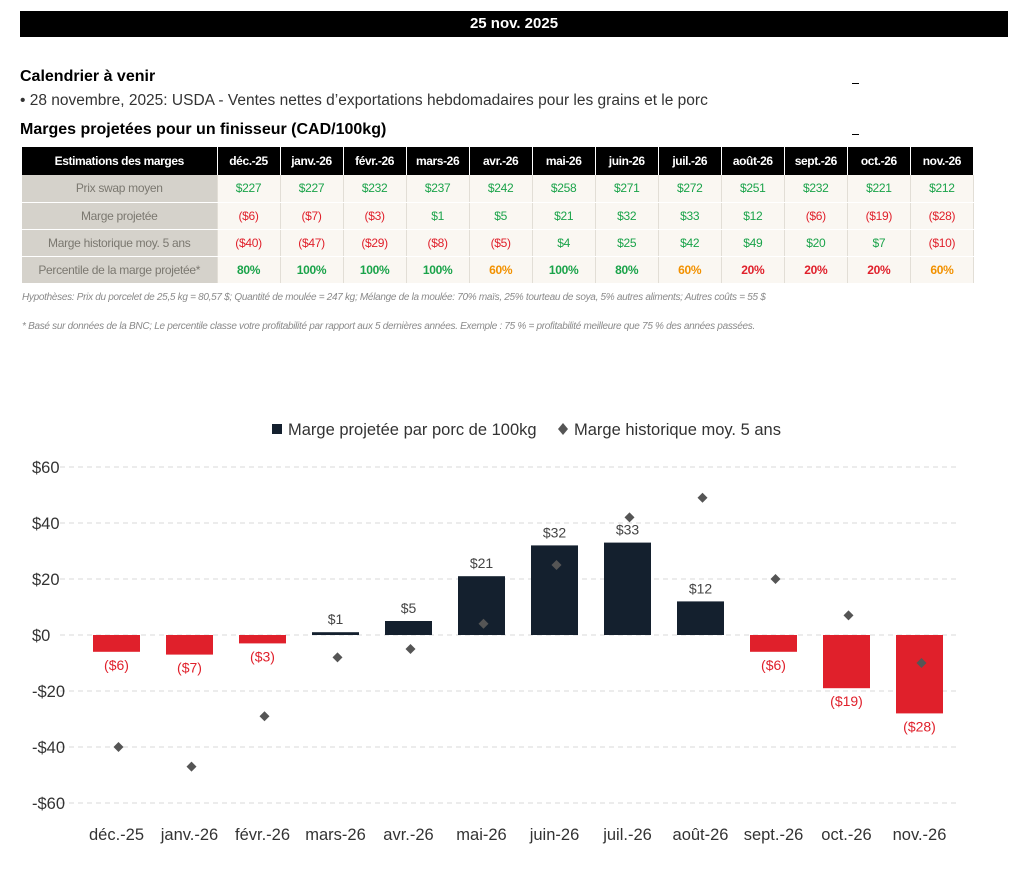  What do you see at coordinates (564, 189) in the screenshot?
I see `table-cell: $258` at bounding box center [564, 189].